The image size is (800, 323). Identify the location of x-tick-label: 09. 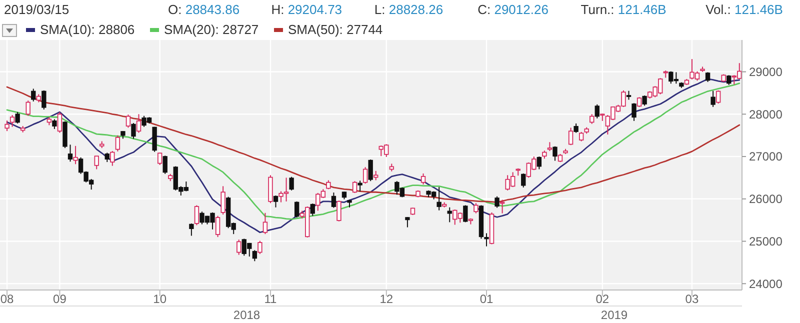
(60, 299).